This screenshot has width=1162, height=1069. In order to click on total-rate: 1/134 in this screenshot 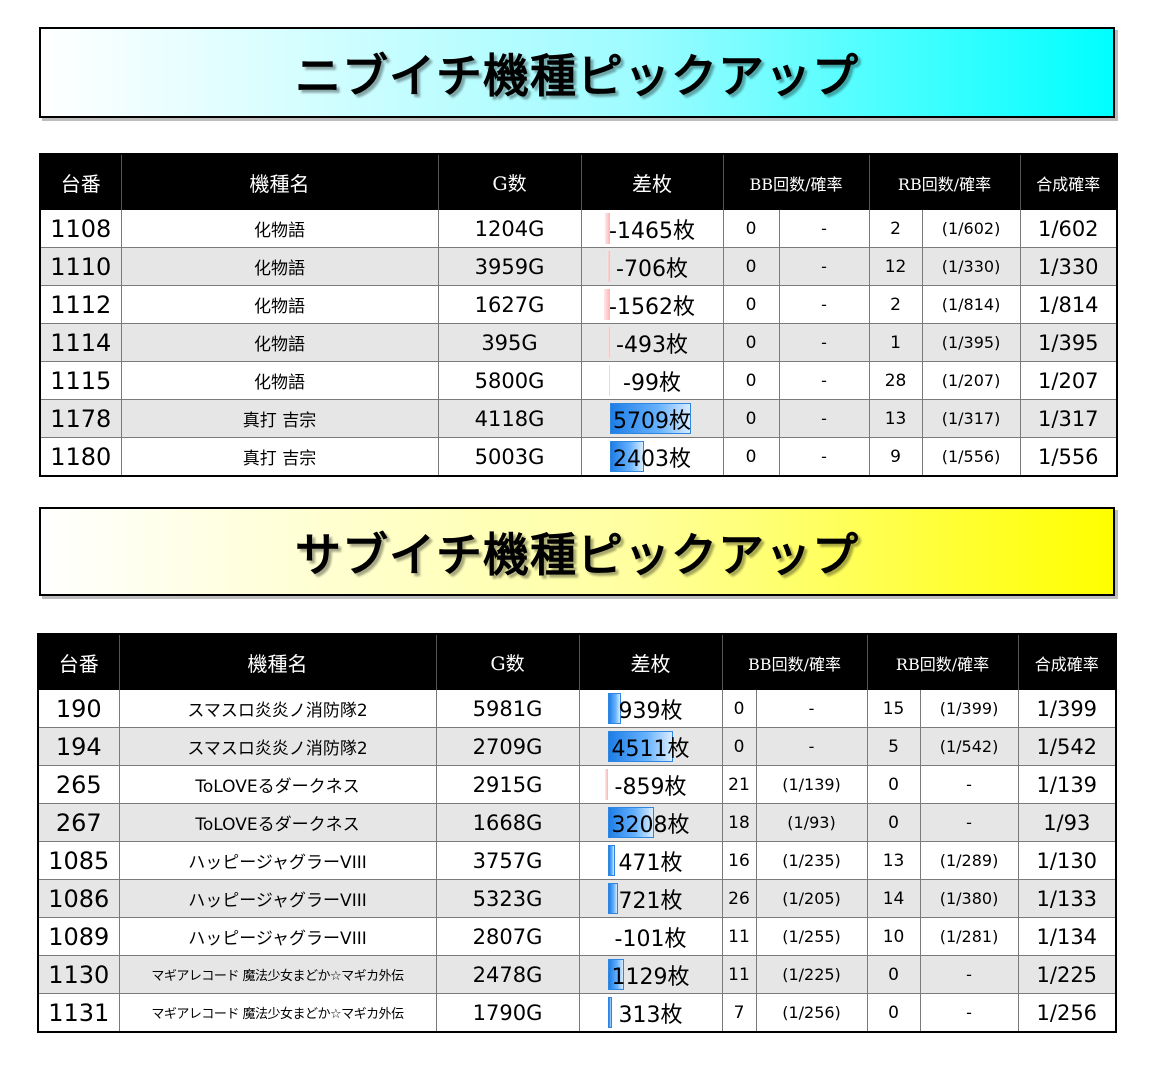, I will do `click(1067, 936)`.